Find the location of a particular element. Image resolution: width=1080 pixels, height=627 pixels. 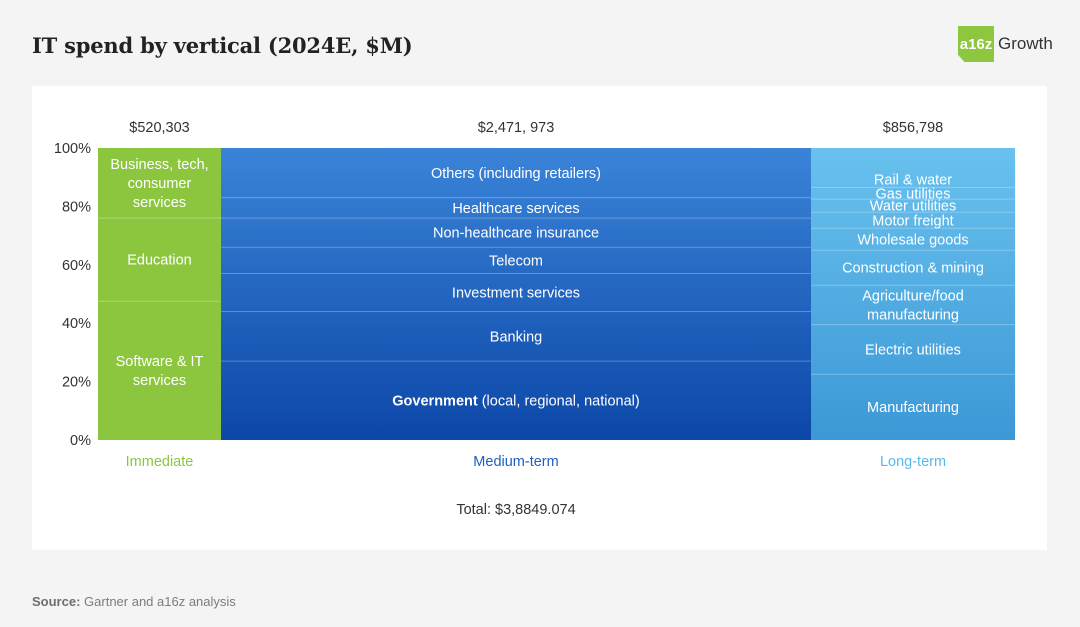

segment-label: Water utilities is located at coordinates (913, 207).